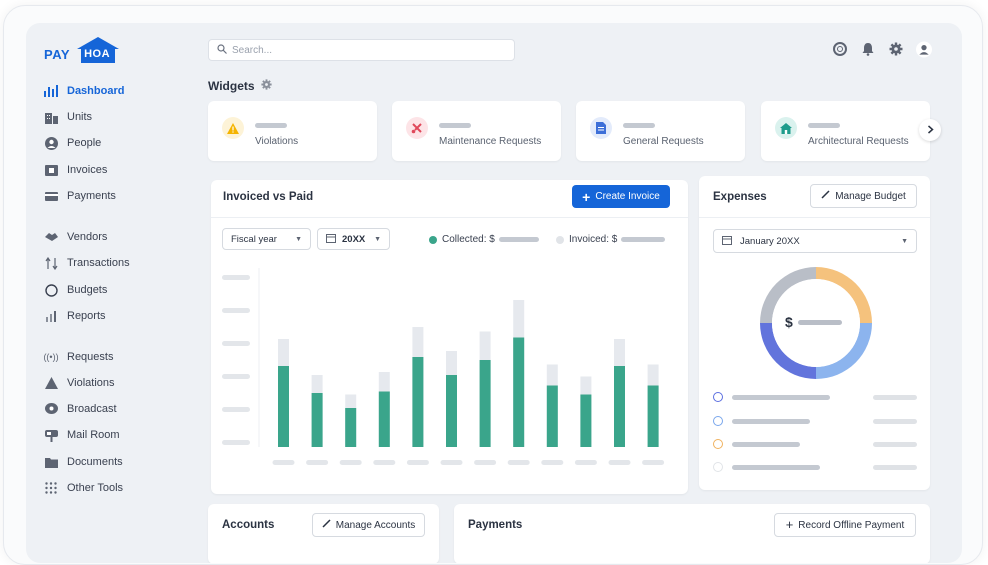 The image size is (988, 565). I want to click on year-select: 20XX ▼, so click(353, 239).